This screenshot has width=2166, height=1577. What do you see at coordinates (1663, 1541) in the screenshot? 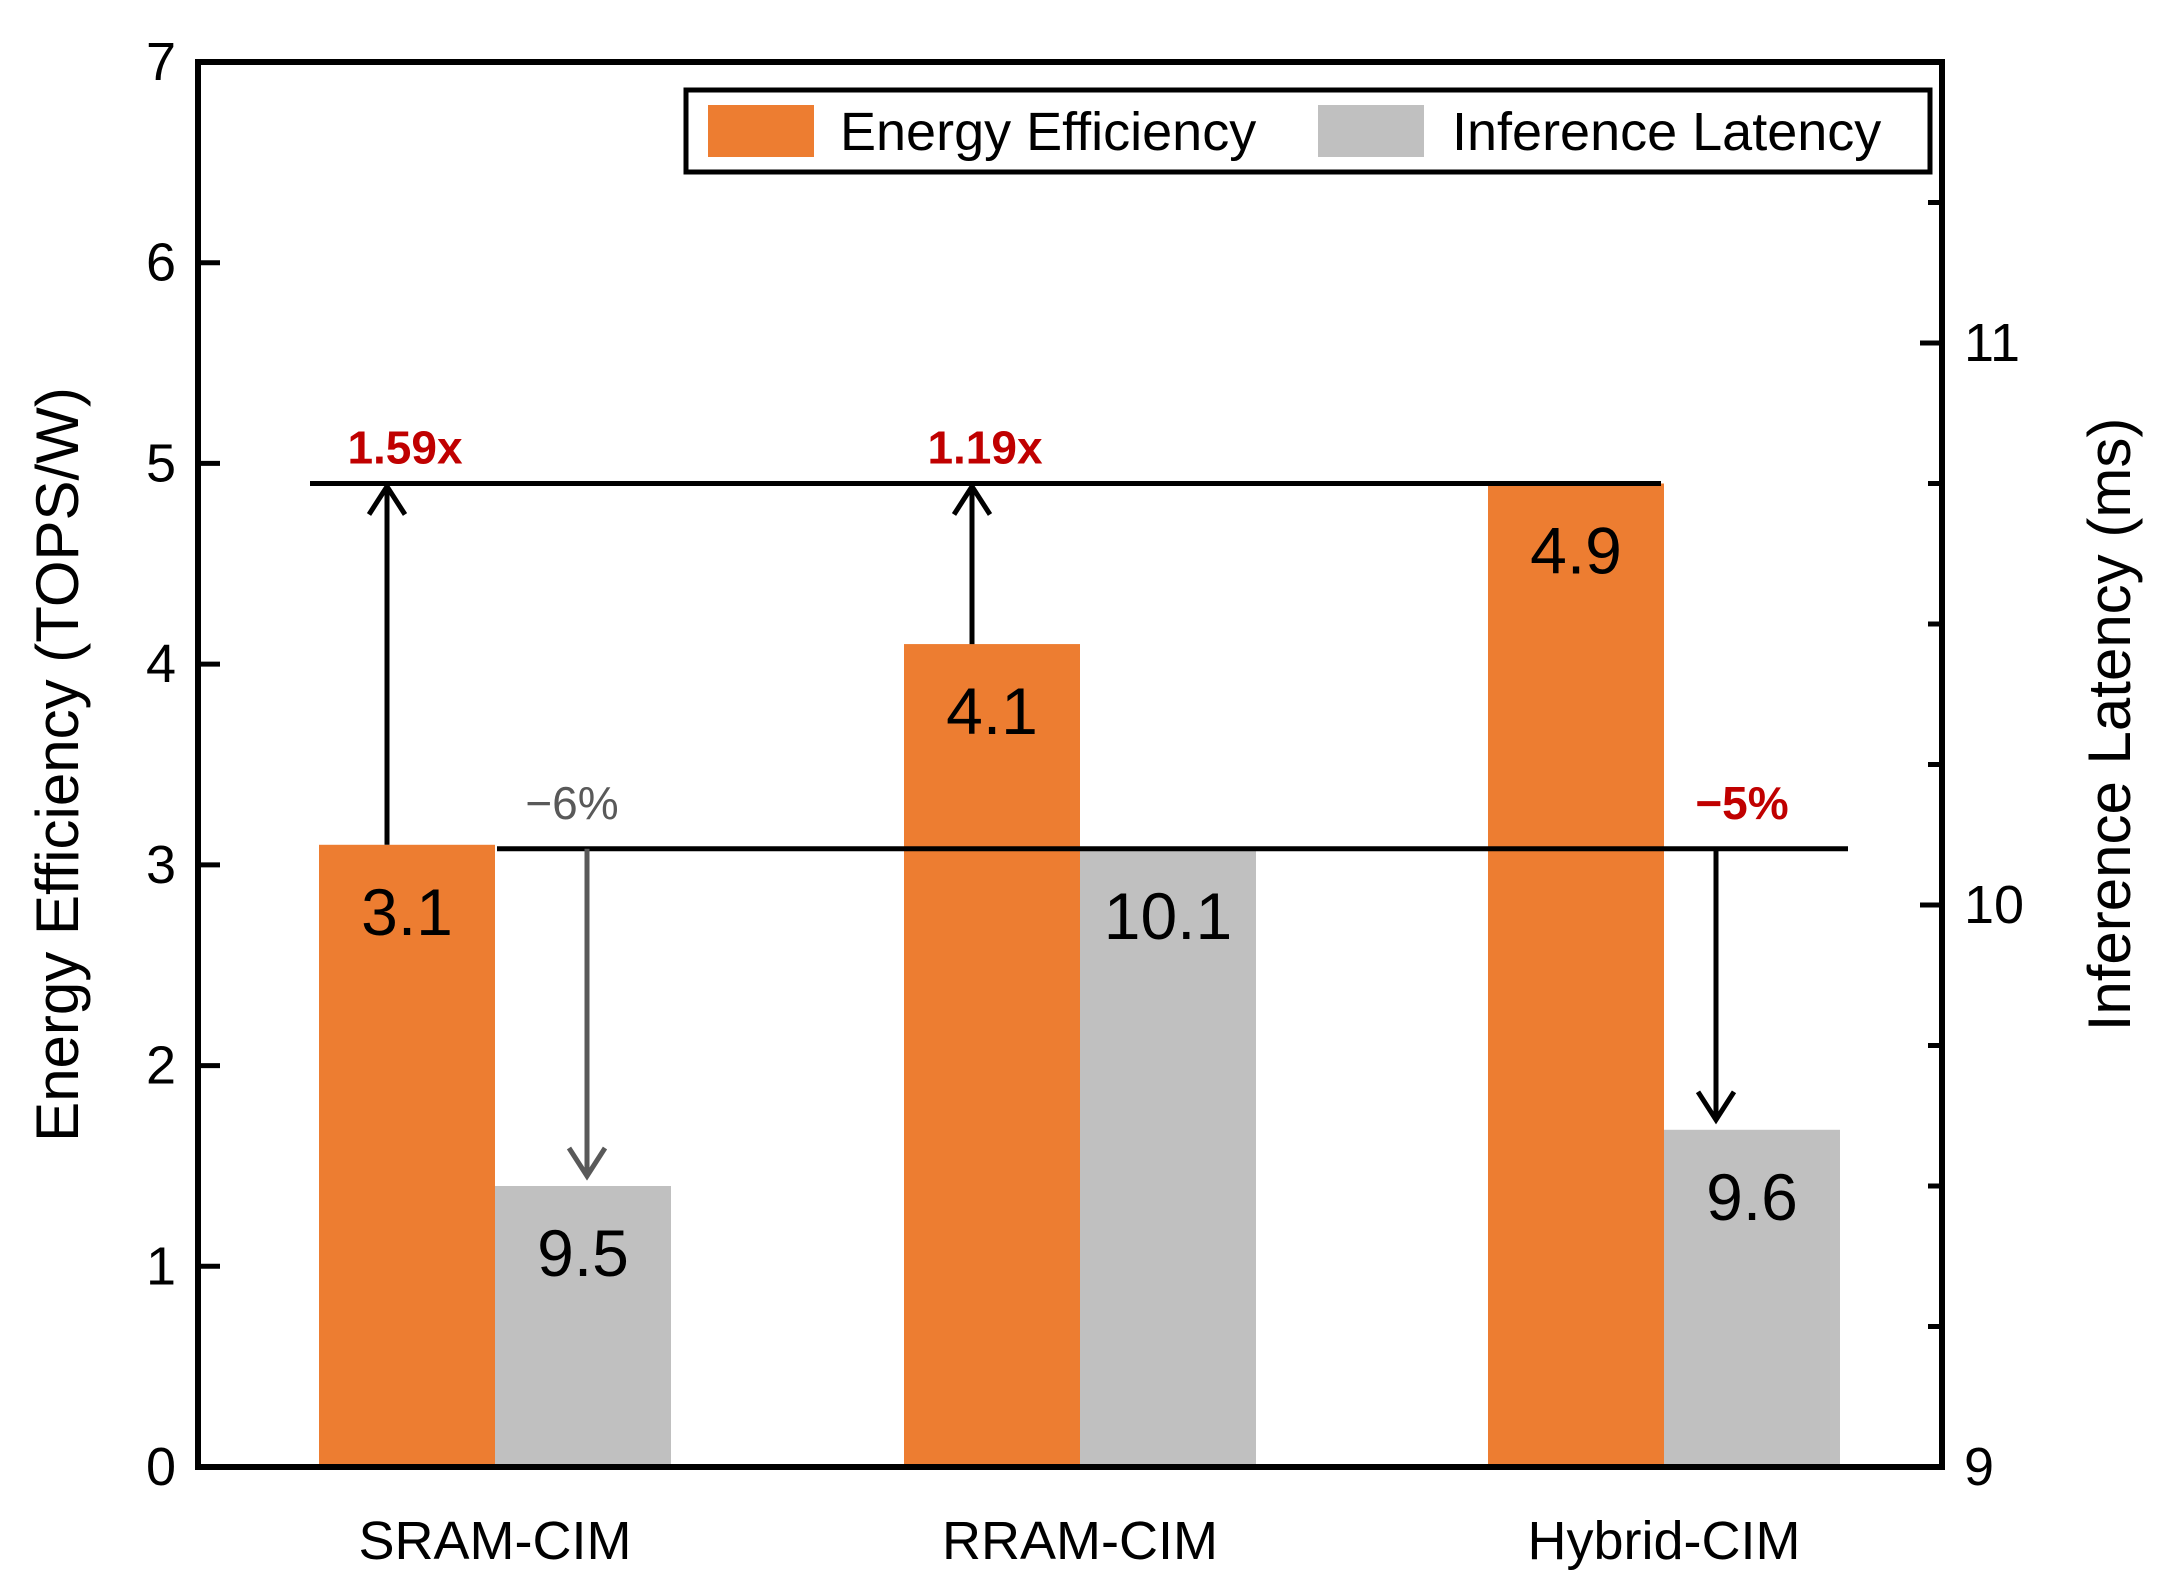
I see `x-tick-label: Hybrid-CIM` at bounding box center [1663, 1541].